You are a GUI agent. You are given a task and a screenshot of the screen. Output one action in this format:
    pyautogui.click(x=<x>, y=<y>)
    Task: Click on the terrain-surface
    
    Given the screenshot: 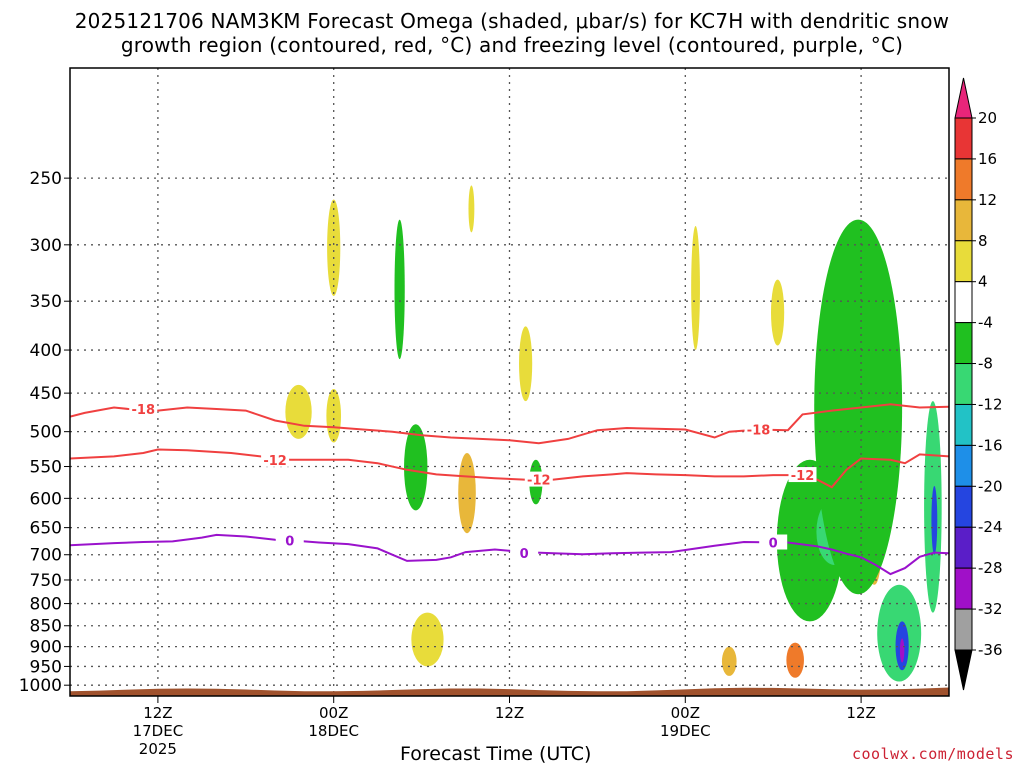 What is the action you would take?
    pyautogui.click(x=509, y=691)
    